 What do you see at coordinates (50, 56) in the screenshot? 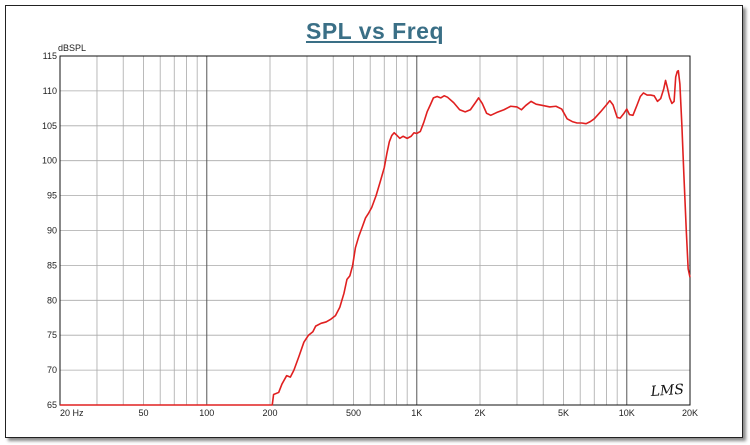
I see `y-tick-label: 115` at bounding box center [50, 56].